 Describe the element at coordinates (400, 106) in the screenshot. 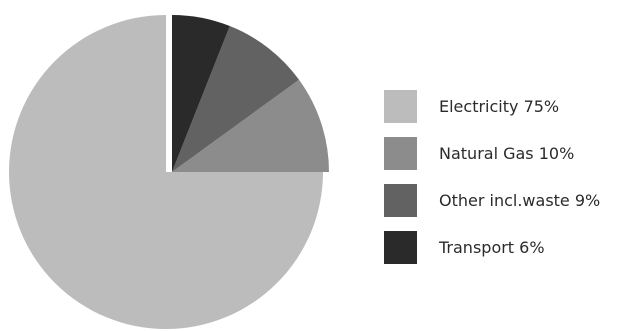

I see `legend-swatch-electricity` at that location.